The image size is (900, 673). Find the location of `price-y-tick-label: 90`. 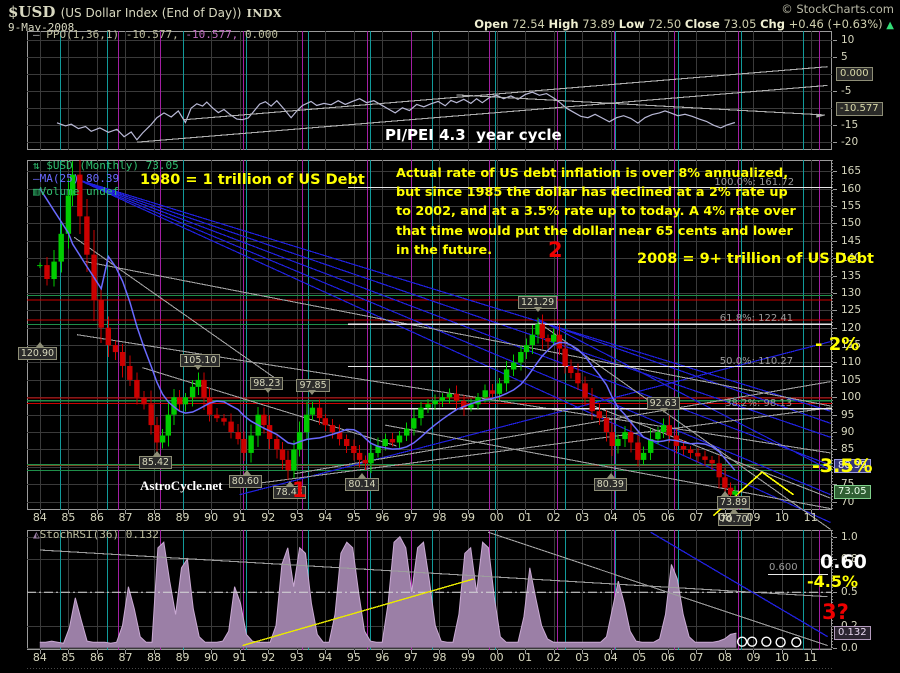

price-y-tick-label: 90 is located at coordinates (848, 432).